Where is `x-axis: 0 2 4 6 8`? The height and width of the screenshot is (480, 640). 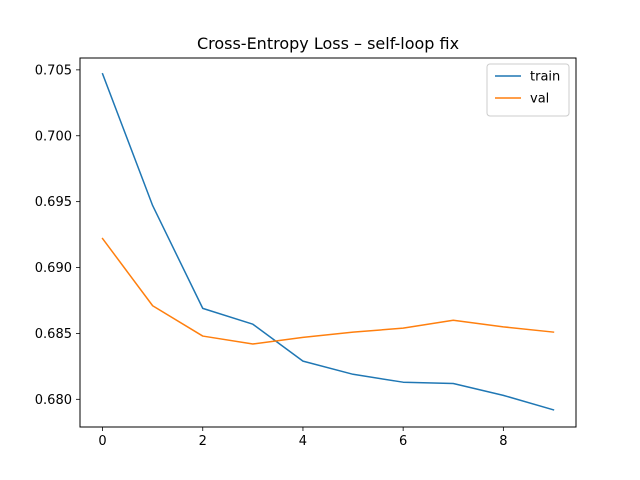
x-axis: 0 2 4 6 8 is located at coordinates (302, 438).